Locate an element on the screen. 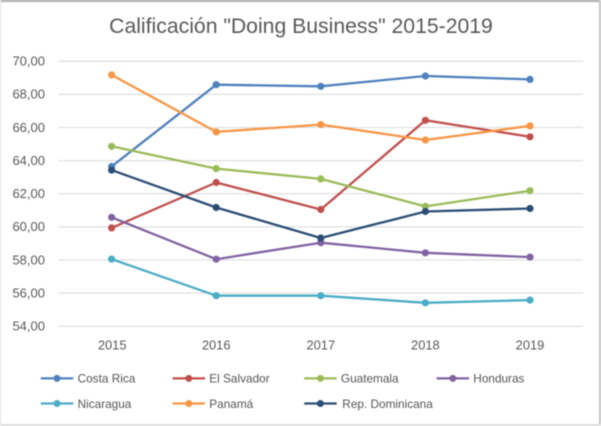 The width and height of the screenshot is (601, 426). svg-text: 60,00 is located at coordinates (28, 226).